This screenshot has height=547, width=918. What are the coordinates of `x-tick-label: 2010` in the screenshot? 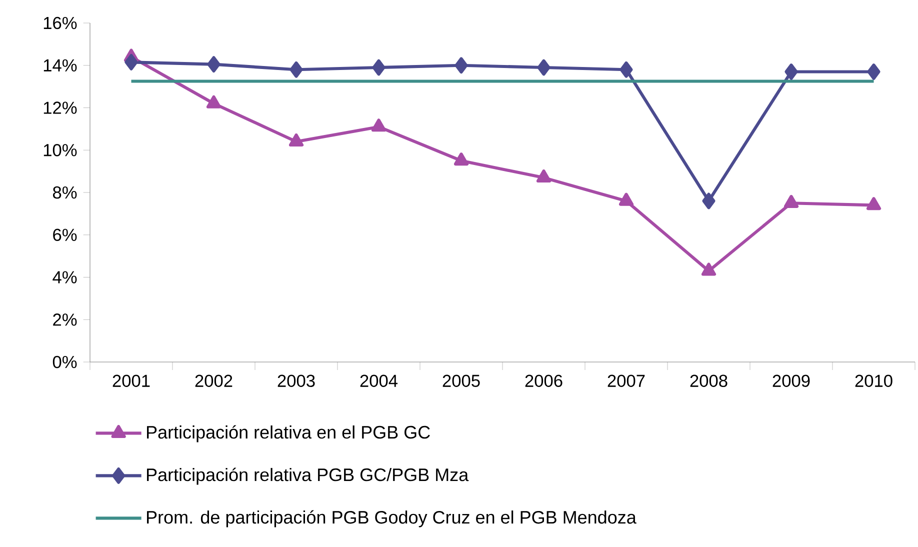 It's located at (873, 380).